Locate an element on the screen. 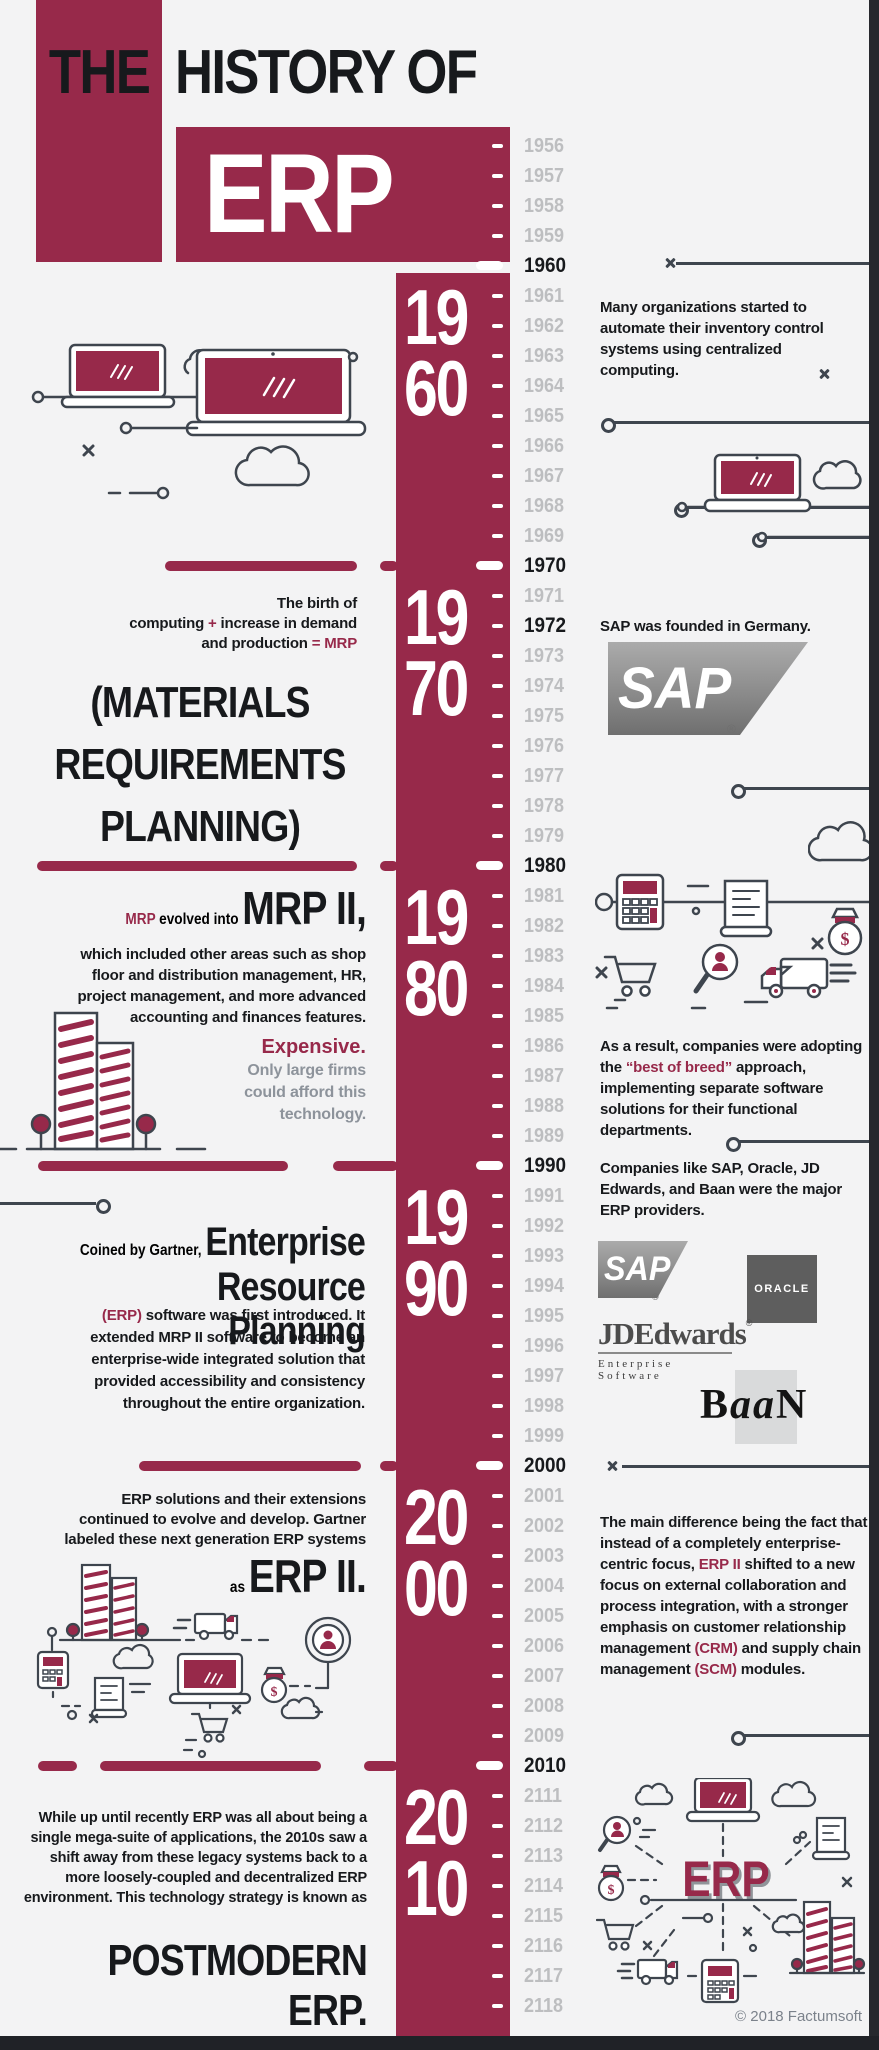 The width and height of the screenshot is (879, 2050). money-bag-icon is located at coordinates (845, 931).